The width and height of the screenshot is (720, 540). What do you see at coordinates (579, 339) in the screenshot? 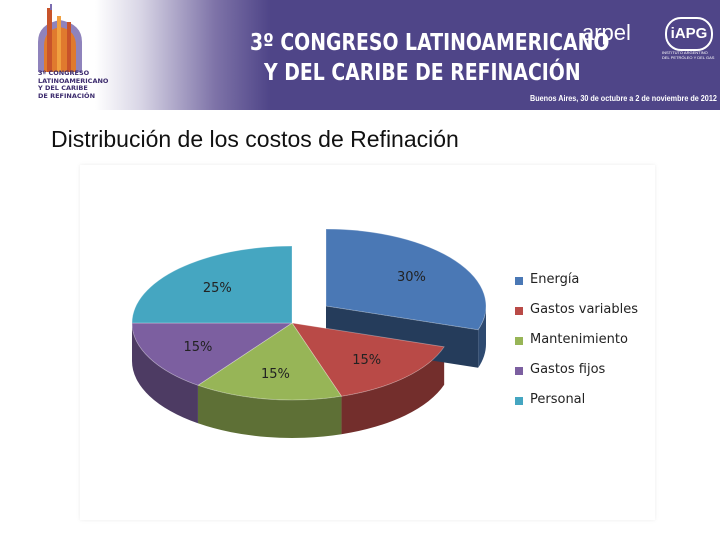
I see `legend-label: Mantenimiento` at bounding box center [579, 339].